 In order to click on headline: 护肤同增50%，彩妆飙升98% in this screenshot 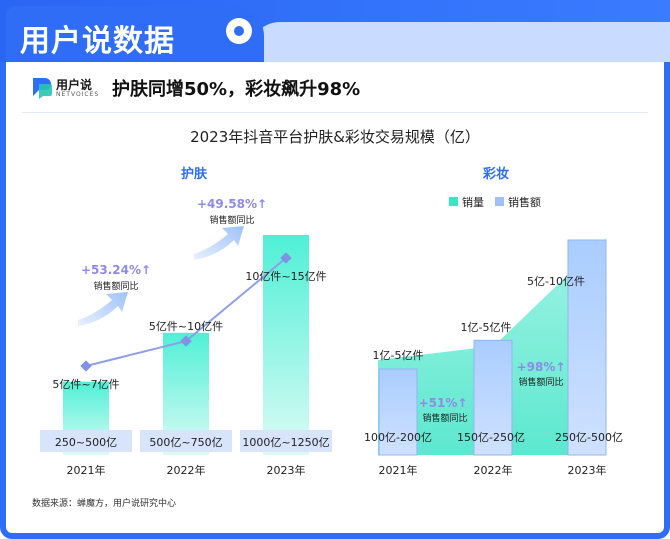, I will do `click(236, 89)`.